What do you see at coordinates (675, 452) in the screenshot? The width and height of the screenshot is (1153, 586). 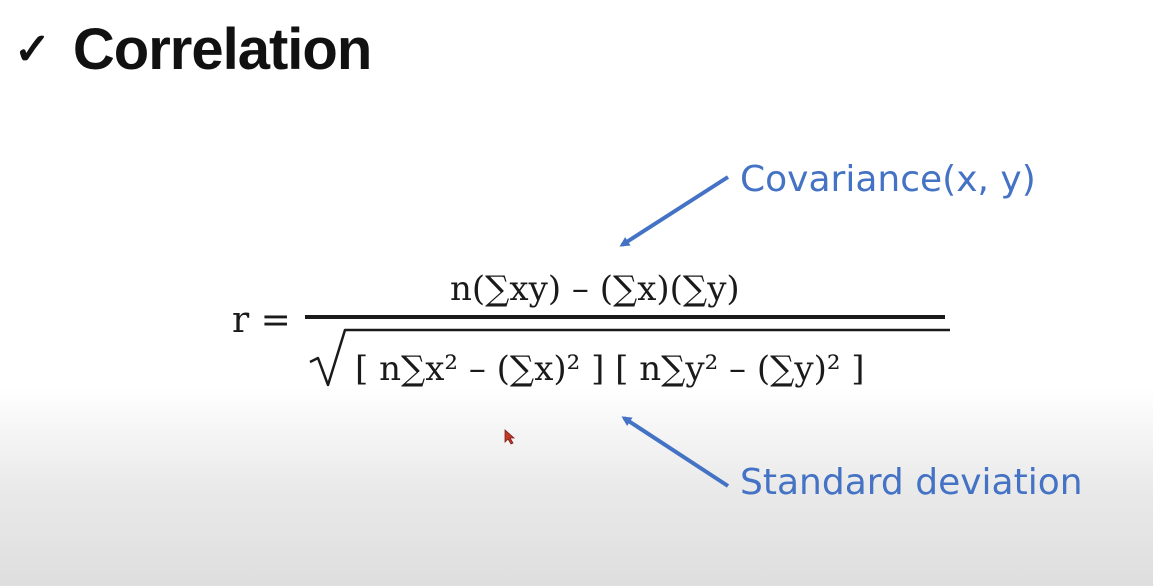 I see `standard-deviation-arrow` at bounding box center [675, 452].